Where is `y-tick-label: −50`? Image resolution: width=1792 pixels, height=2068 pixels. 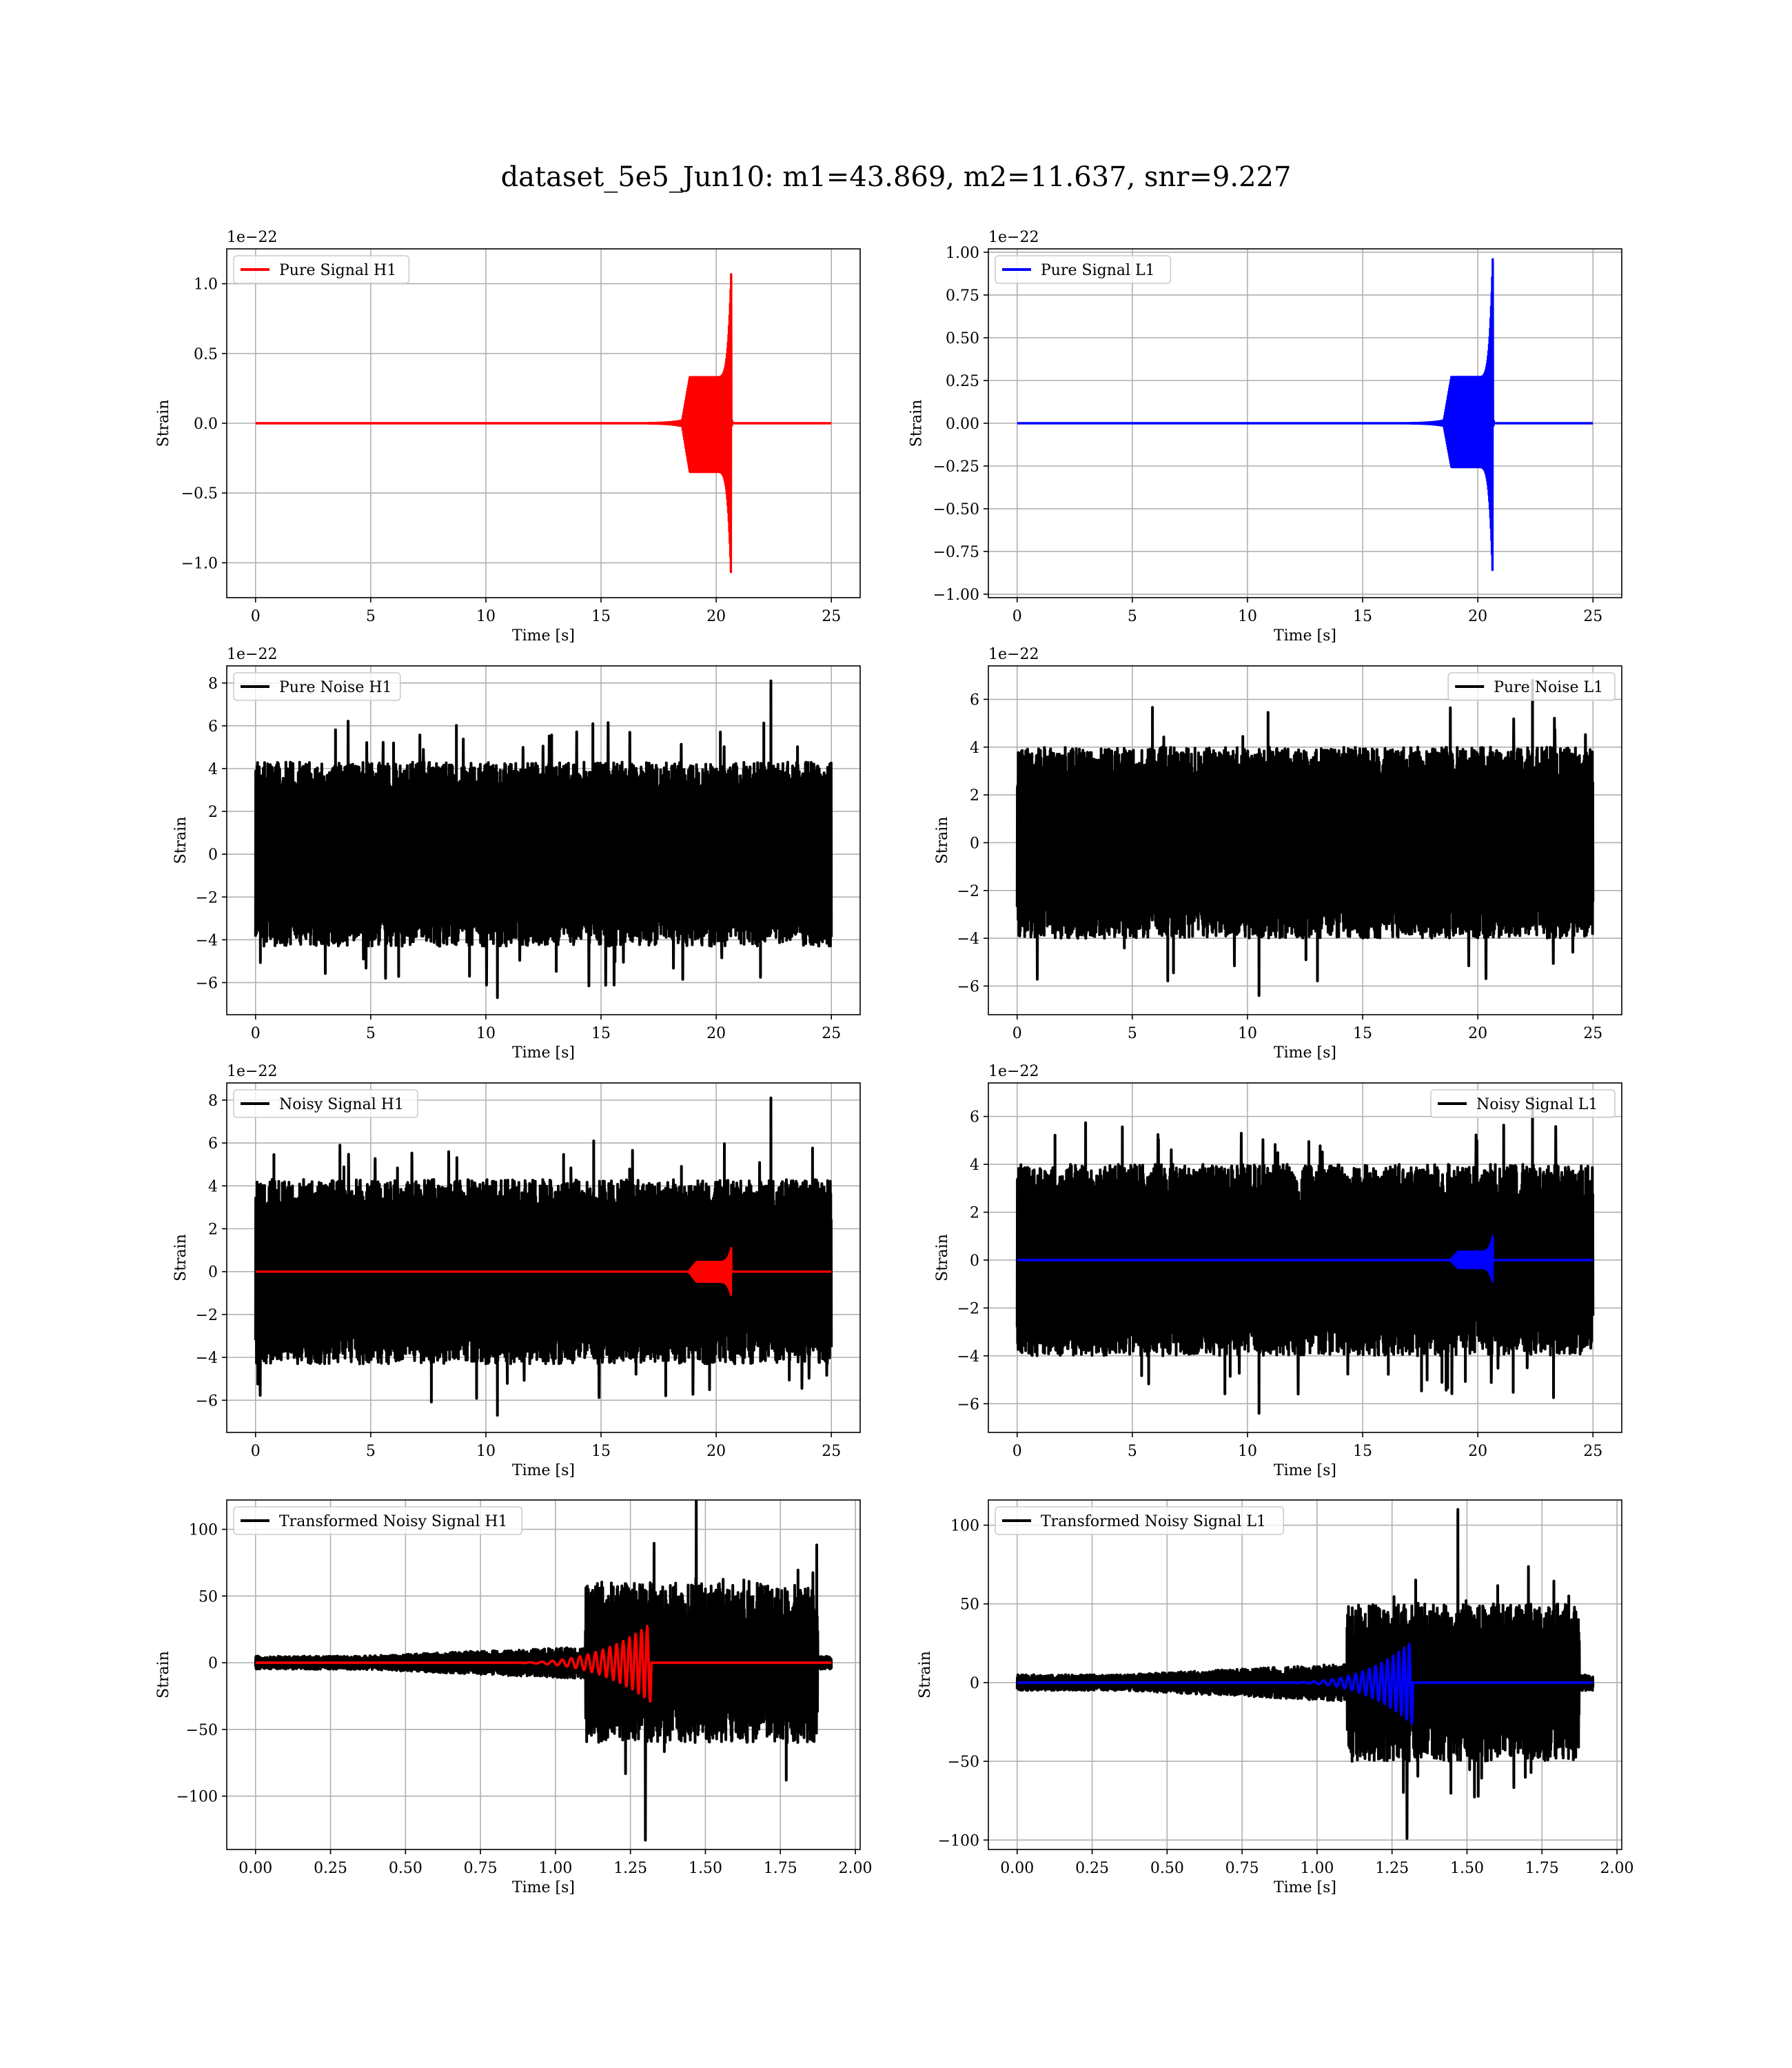
y-tick-label: −50 is located at coordinates (202, 1730).